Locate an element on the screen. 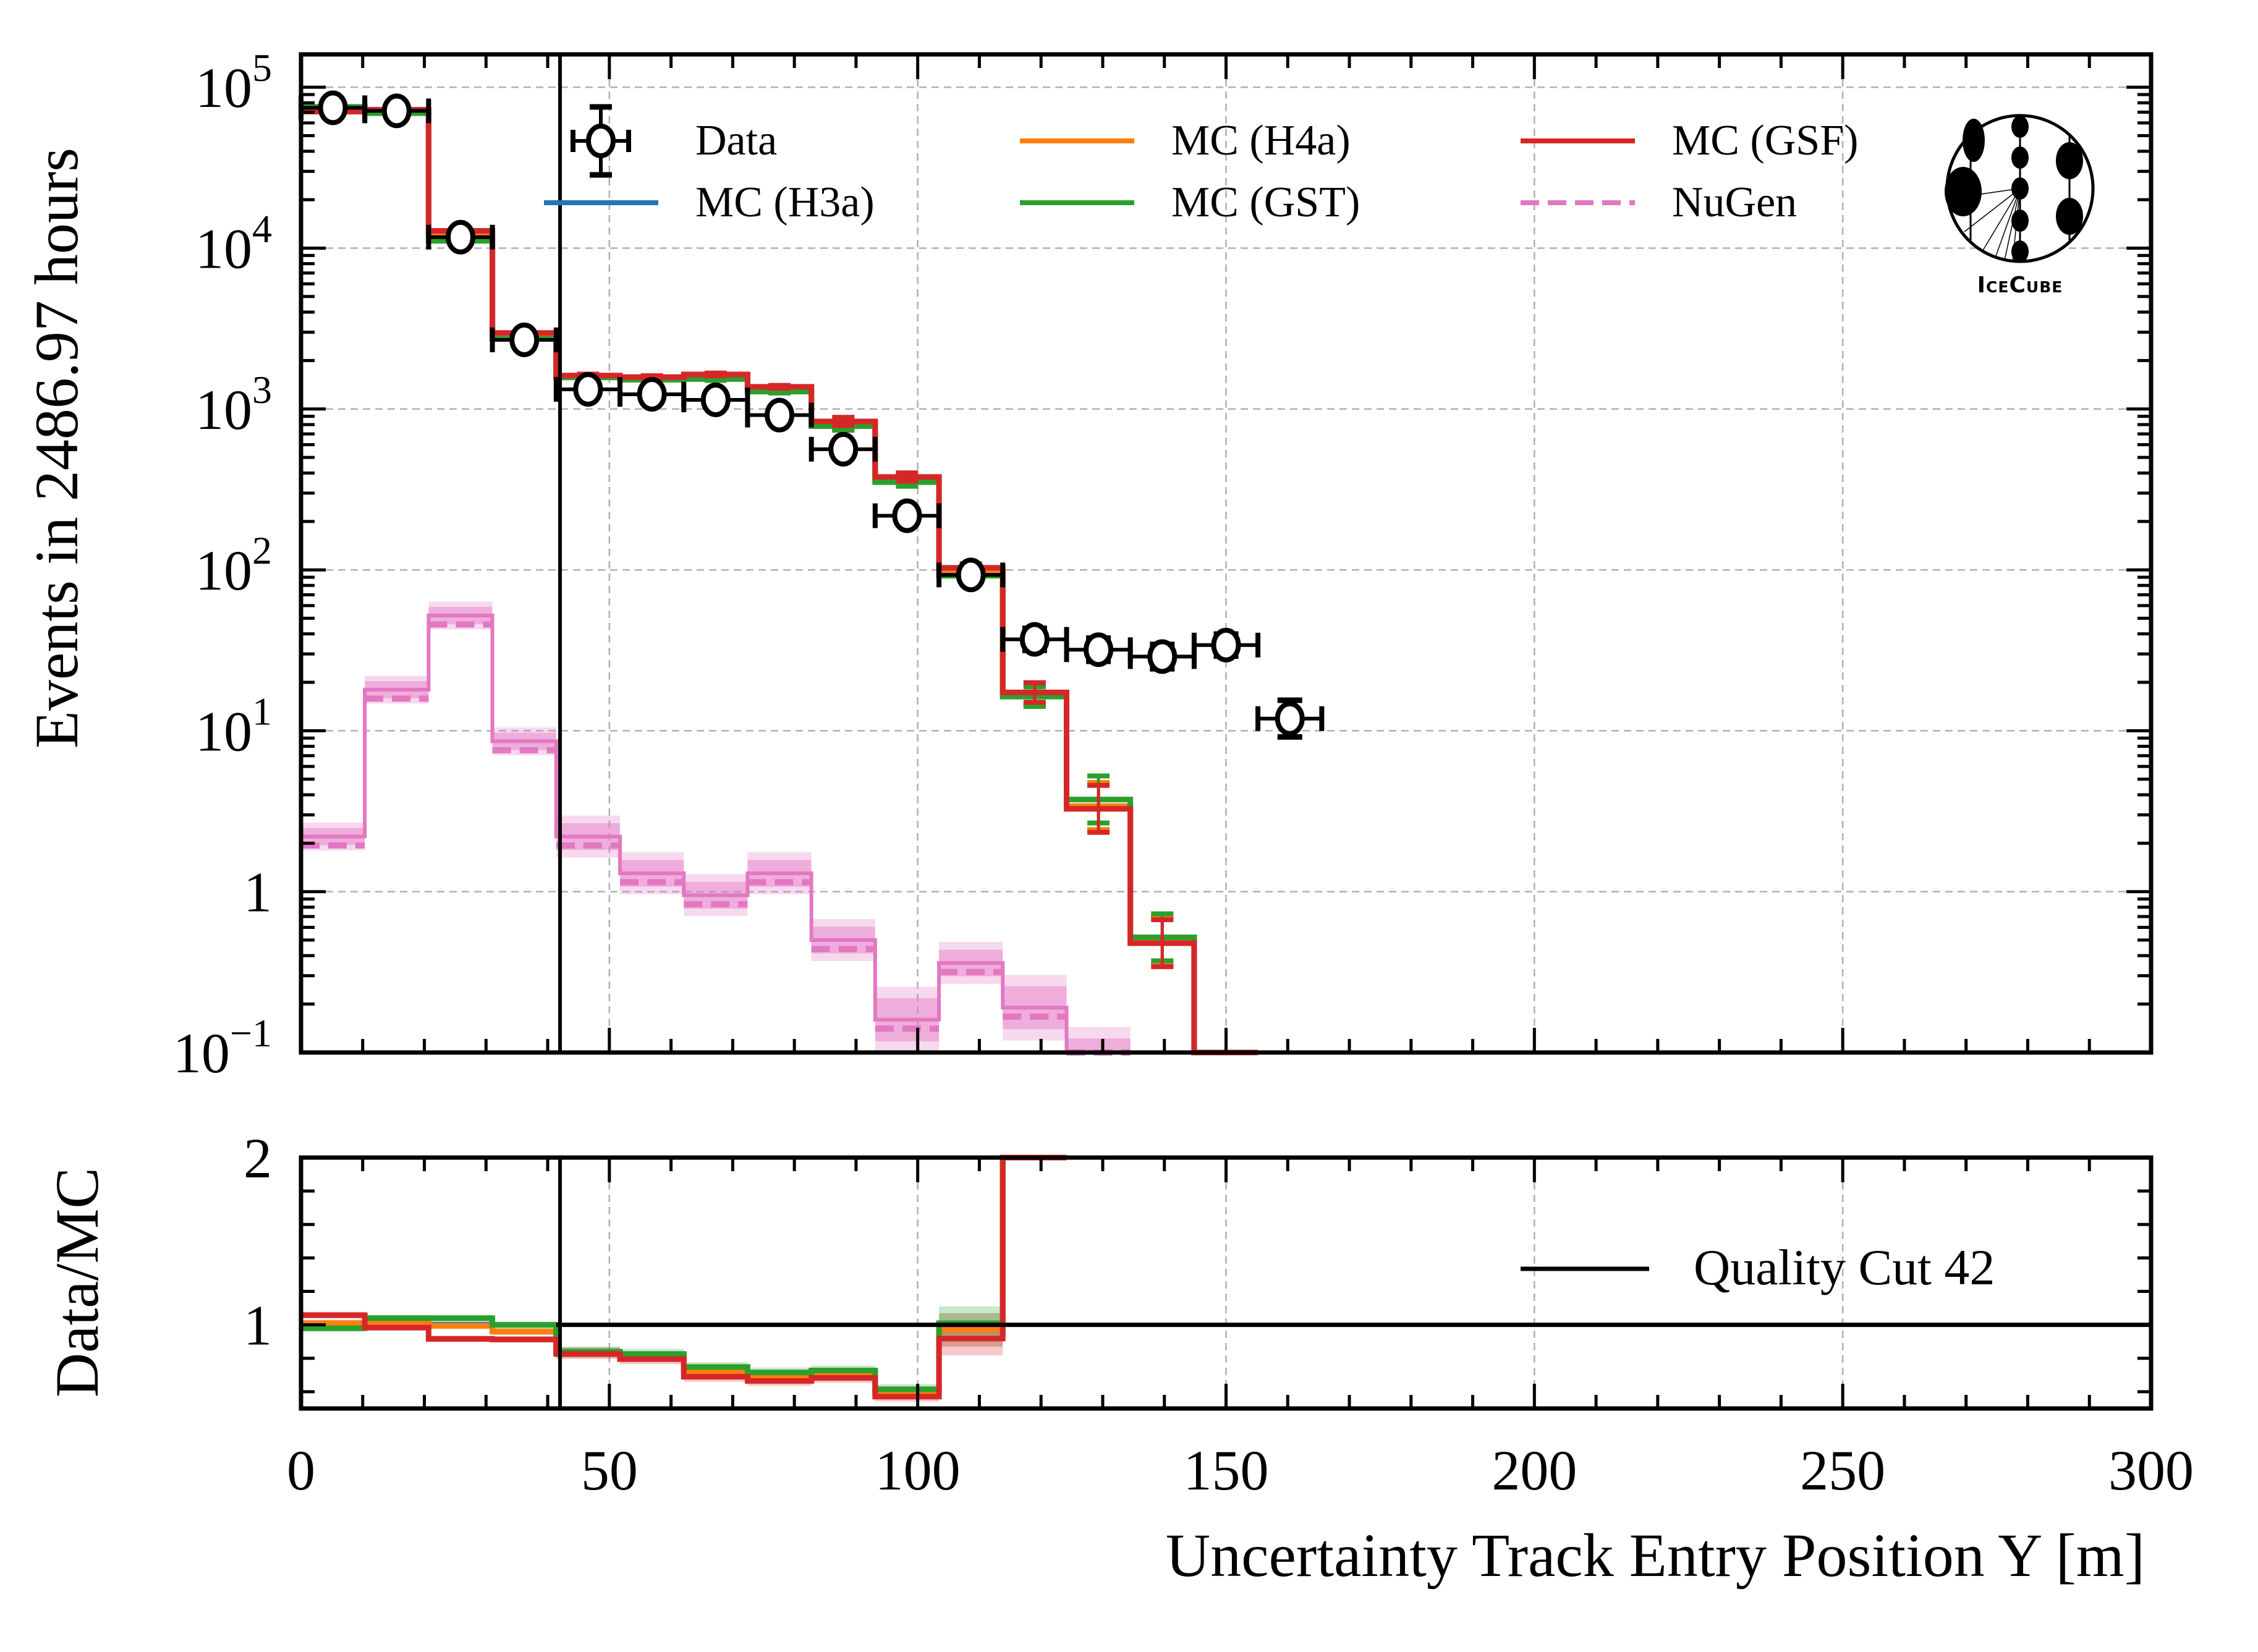 This screenshot has width=2258, height=1652. x-tick-labels: 0 50 100 150 200 250 300 is located at coordinates (1240, 1470).